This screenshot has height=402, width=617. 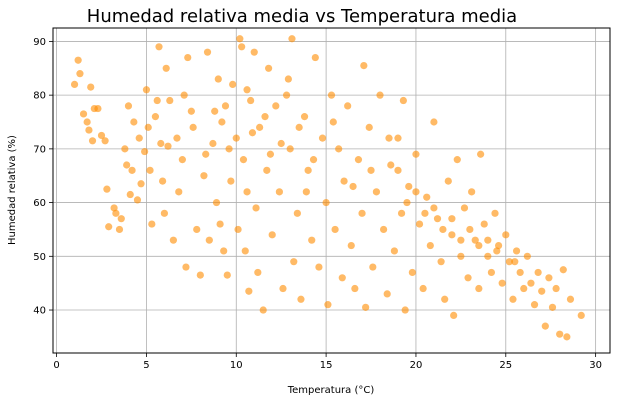 I want to click on y-tick-label: 40, so click(x=39, y=311).